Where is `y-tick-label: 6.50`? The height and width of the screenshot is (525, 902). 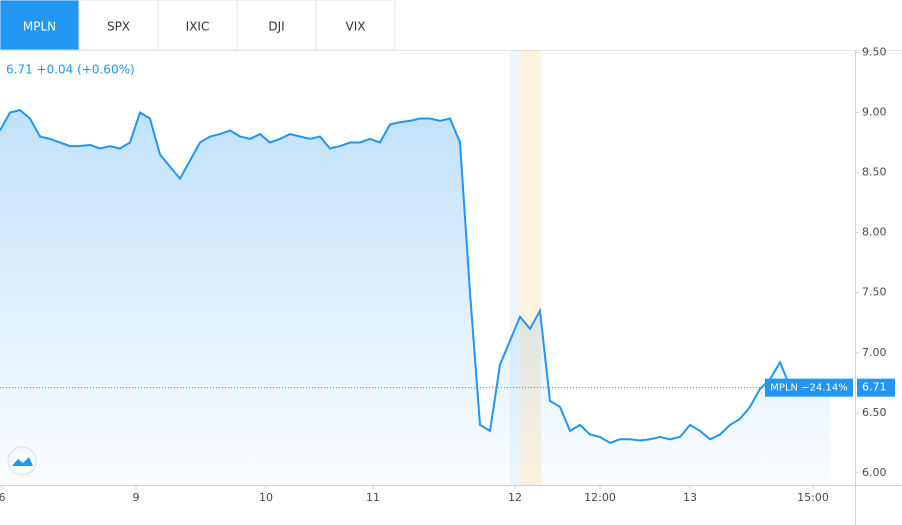
y-tick-label: 6.50 is located at coordinates (874, 412).